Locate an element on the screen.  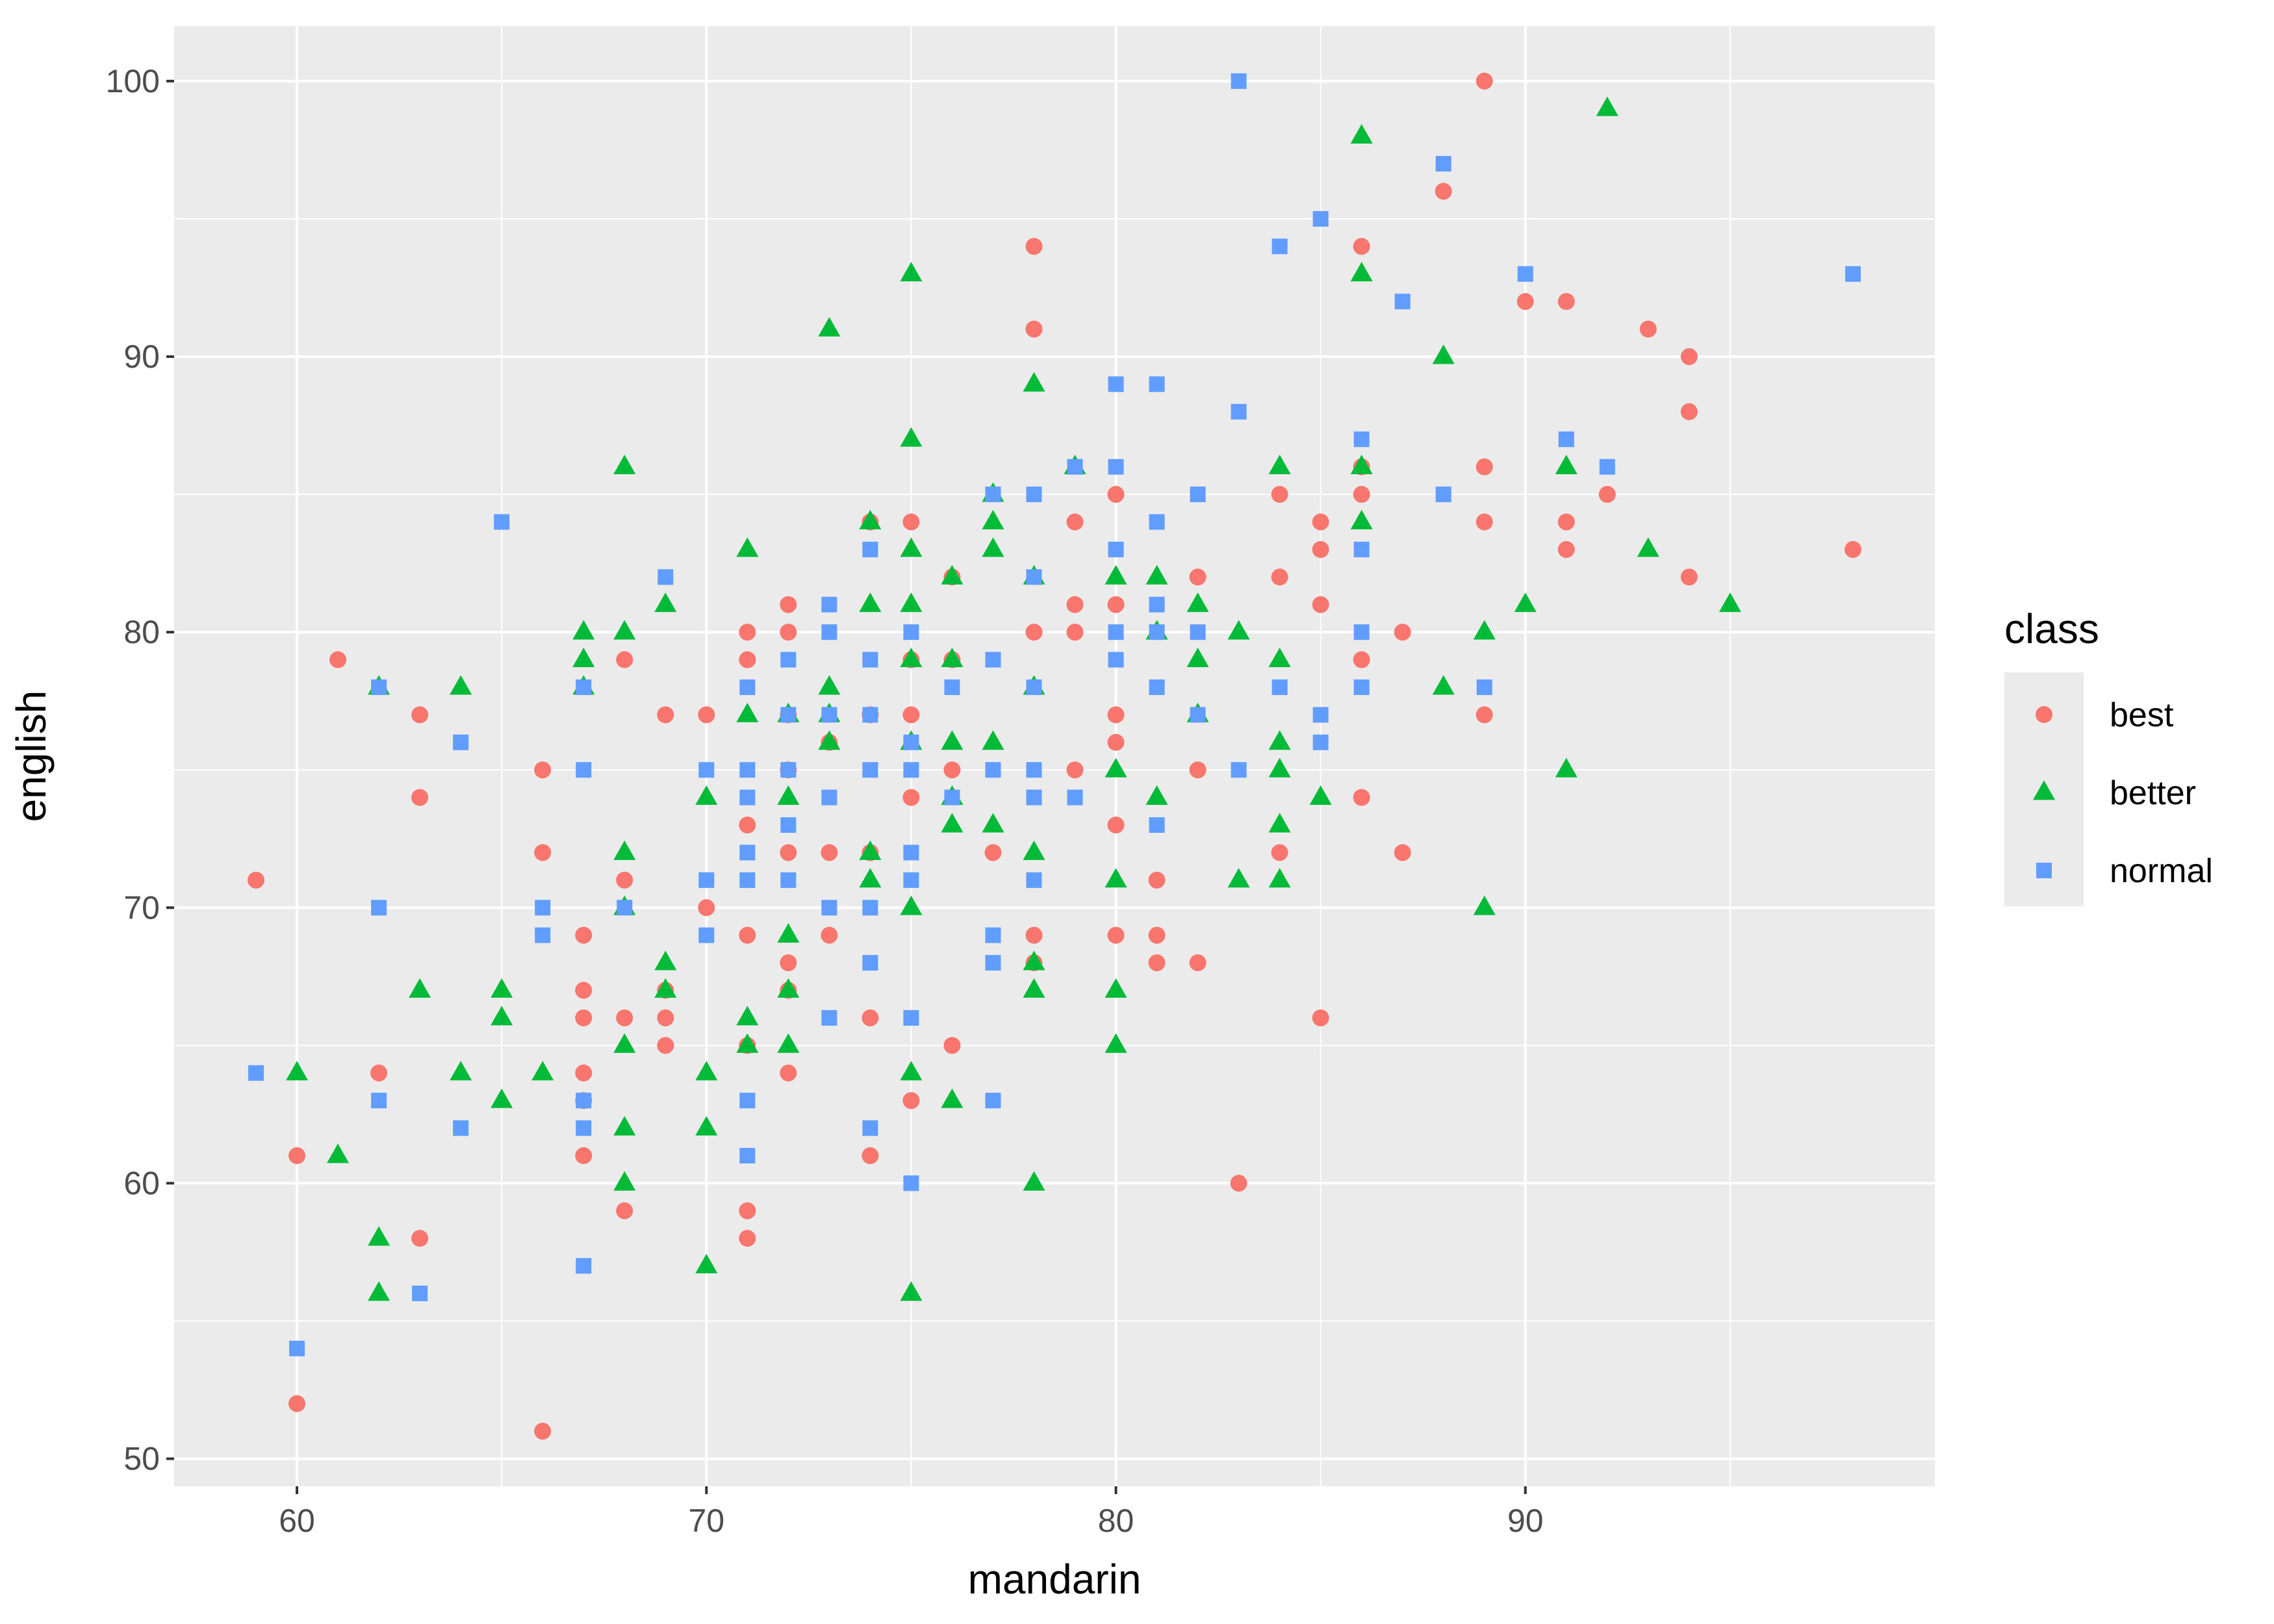
legend: class best better normal is located at coordinates (2108, 755).